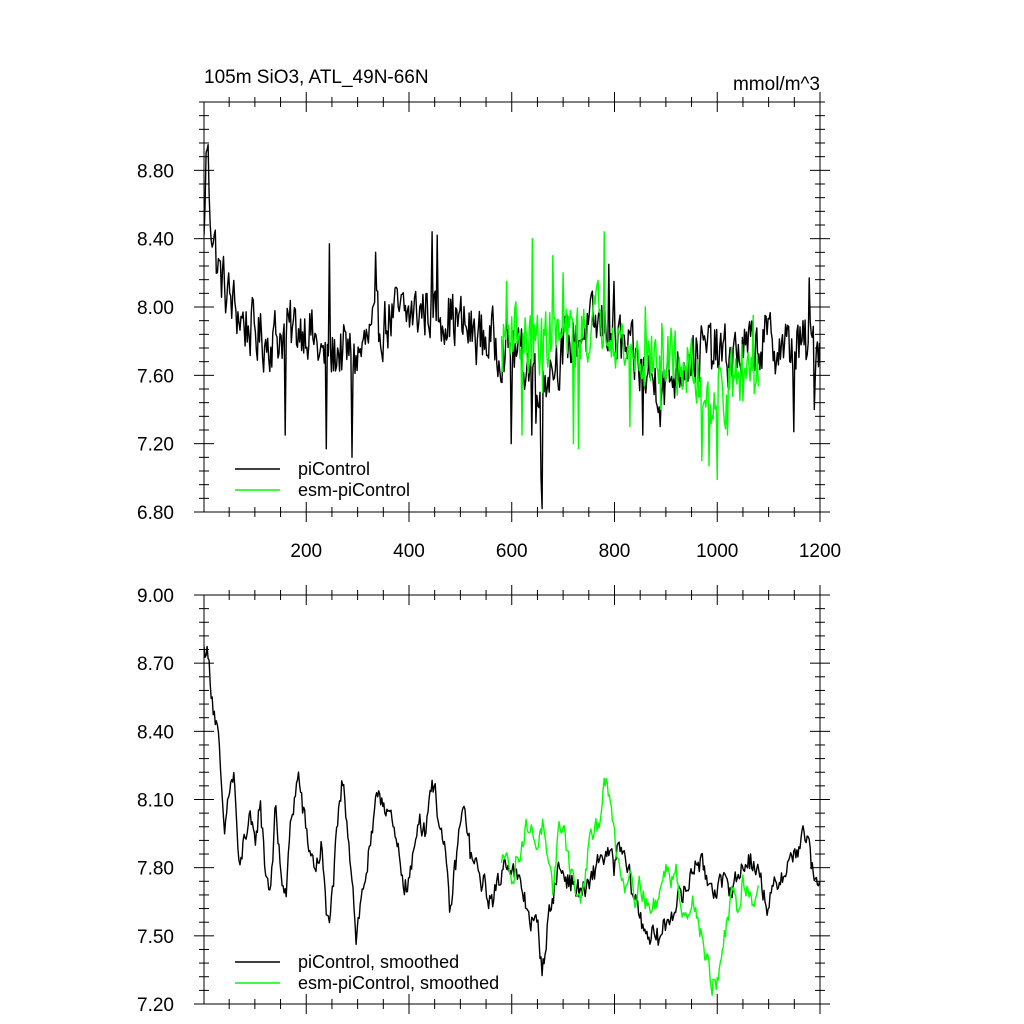 The image size is (1024, 1024). I want to click on top-panel-legend: piControl esm-piControl, so click(322, 479).